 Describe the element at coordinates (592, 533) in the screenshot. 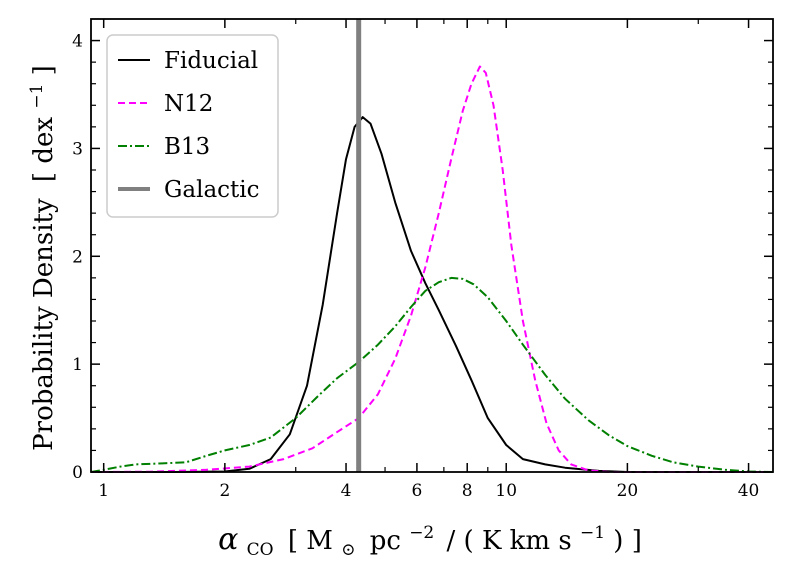

I see `x-axis-title-exponent-2: −1` at that location.